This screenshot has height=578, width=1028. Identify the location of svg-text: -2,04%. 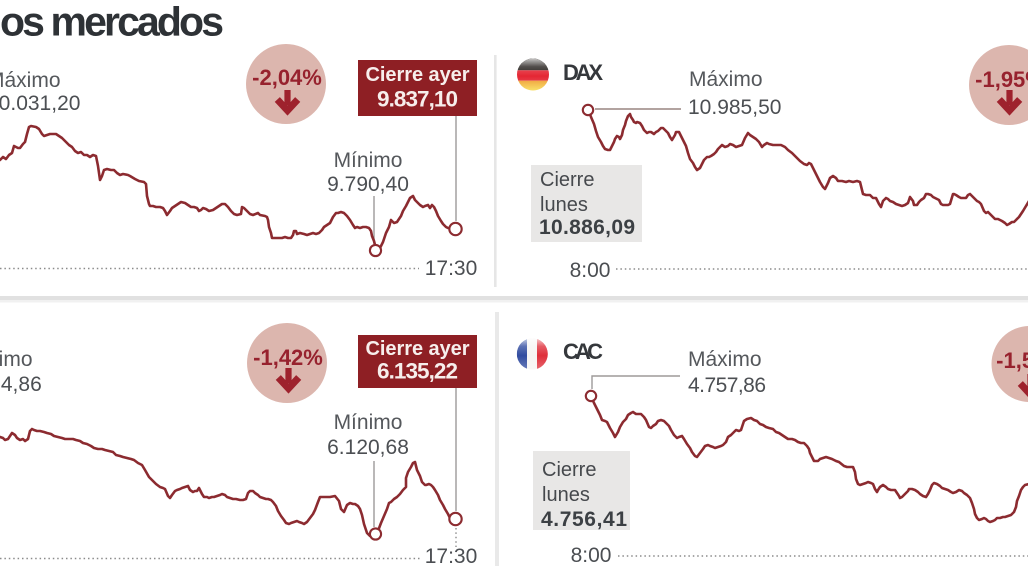
(287, 77).